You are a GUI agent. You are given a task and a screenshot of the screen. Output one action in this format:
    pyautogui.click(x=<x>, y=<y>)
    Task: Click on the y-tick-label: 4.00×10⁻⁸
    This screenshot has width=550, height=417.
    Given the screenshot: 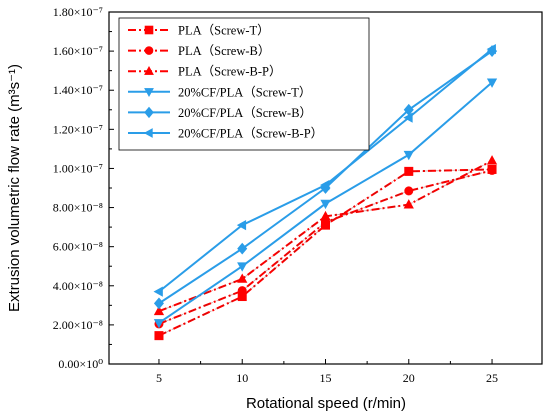 What is the action you would take?
    pyautogui.click(x=78, y=286)
    